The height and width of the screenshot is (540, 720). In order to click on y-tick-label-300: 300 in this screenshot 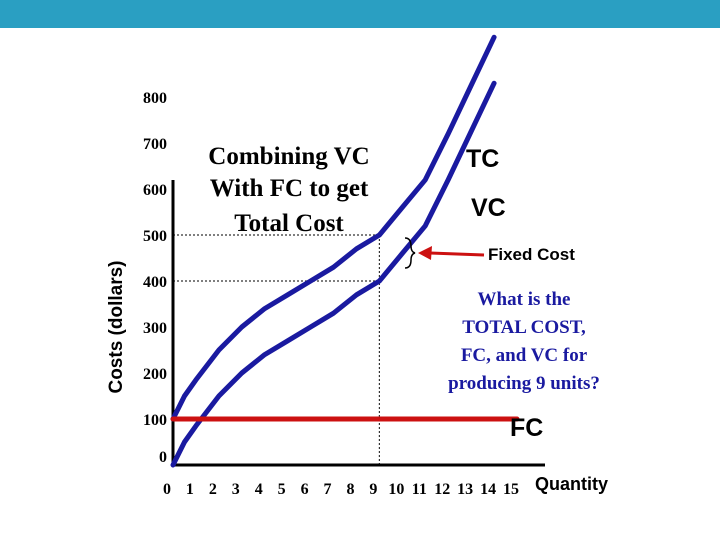, I will do `click(155, 328)`.